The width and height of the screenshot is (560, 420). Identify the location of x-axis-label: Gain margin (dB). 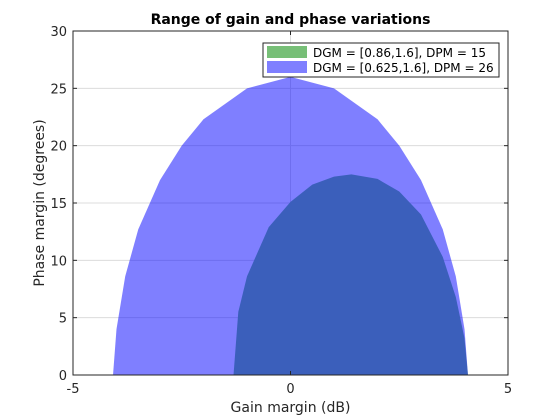
(291, 408).